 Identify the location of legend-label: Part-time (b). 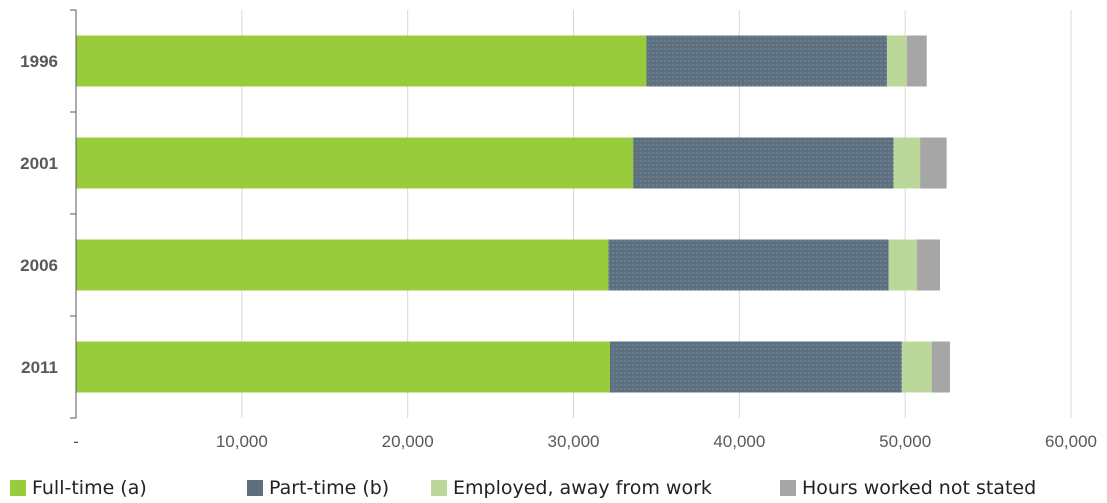
(329, 488).